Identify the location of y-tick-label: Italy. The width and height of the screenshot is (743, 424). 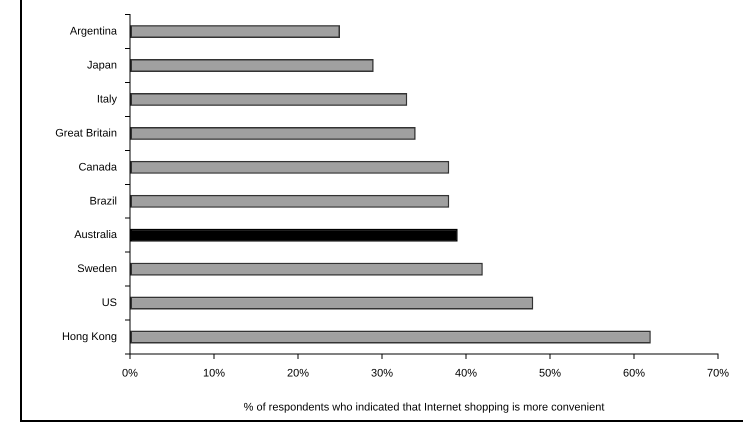
(107, 99).